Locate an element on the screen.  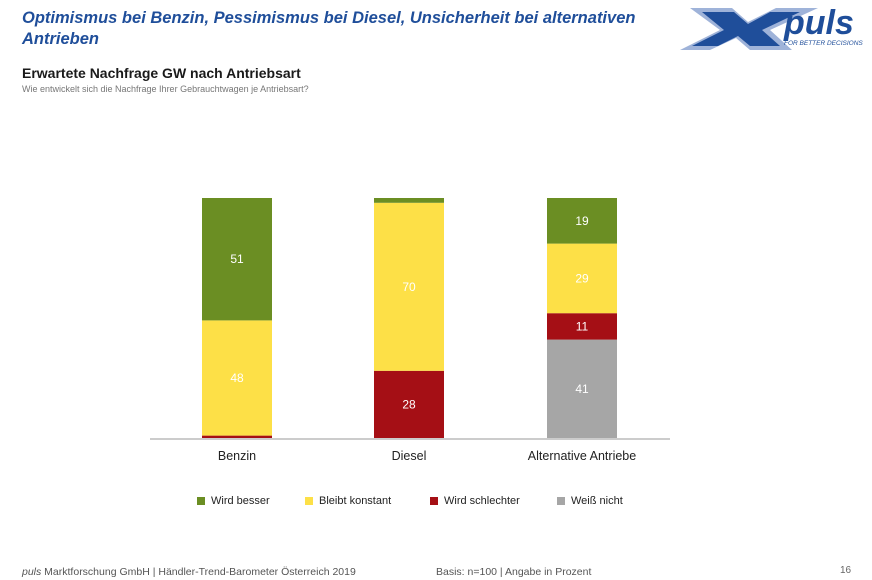
legend-item: Wird schlechter is located at coordinates (475, 501).